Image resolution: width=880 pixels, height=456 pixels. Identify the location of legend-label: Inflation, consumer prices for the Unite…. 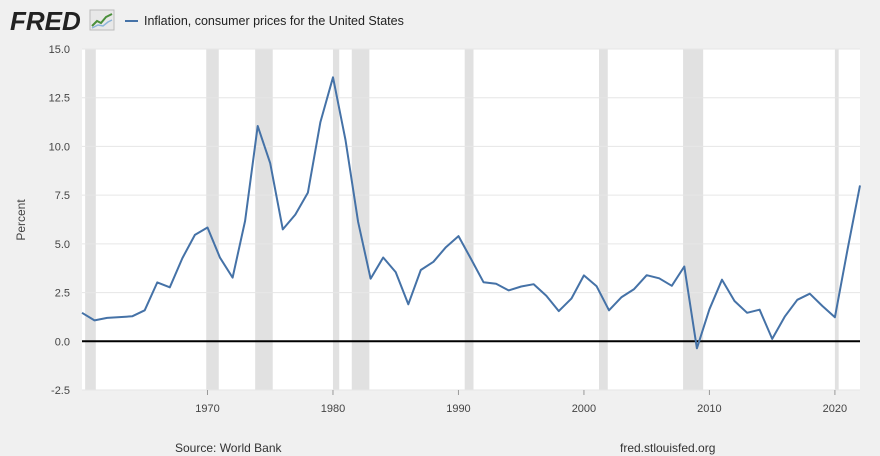
(274, 21).